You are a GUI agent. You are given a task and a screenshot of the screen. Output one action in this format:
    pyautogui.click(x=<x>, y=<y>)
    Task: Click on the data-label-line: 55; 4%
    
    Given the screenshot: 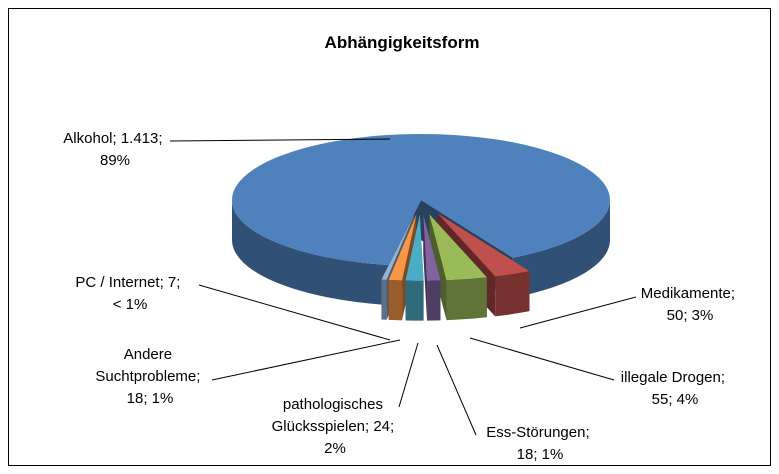 What is the action you would take?
    pyautogui.click(x=675, y=399)
    